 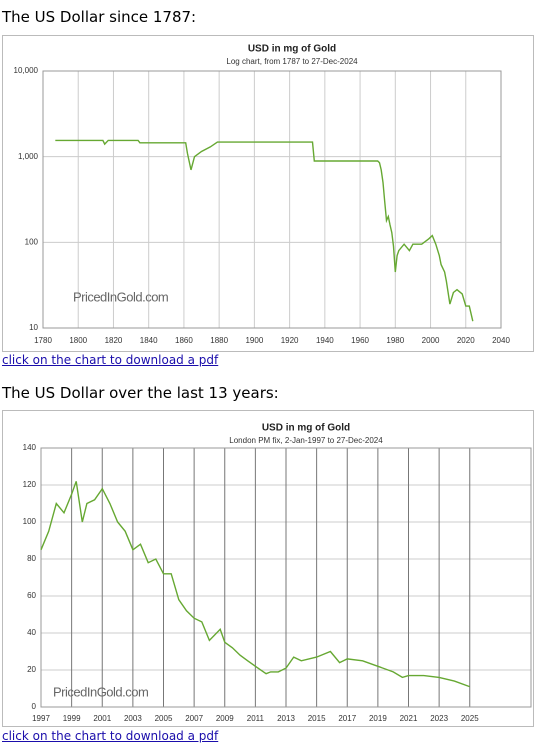 I want to click on x-tick-label: 2020, so click(x=466, y=340).